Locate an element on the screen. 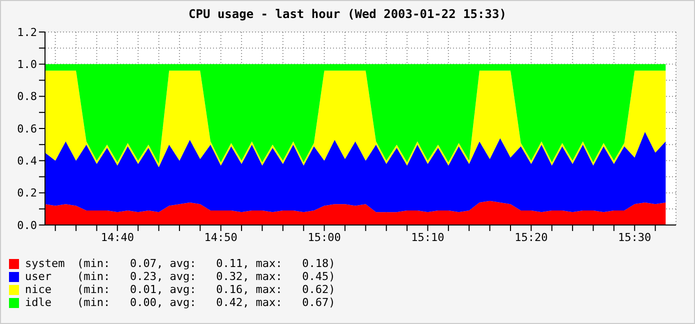 The width and height of the screenshot is (695, 324). y-tick-label: 0.0 is located at coordinates (27, 225).